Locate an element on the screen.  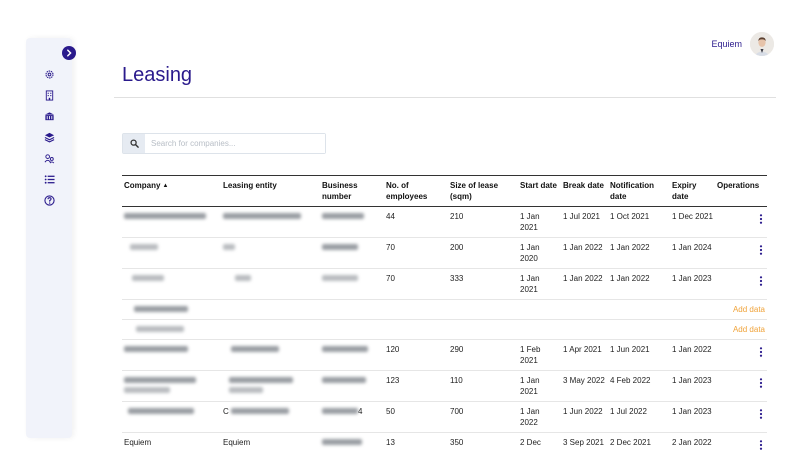
sidebar is located at coordinates (51, 238).